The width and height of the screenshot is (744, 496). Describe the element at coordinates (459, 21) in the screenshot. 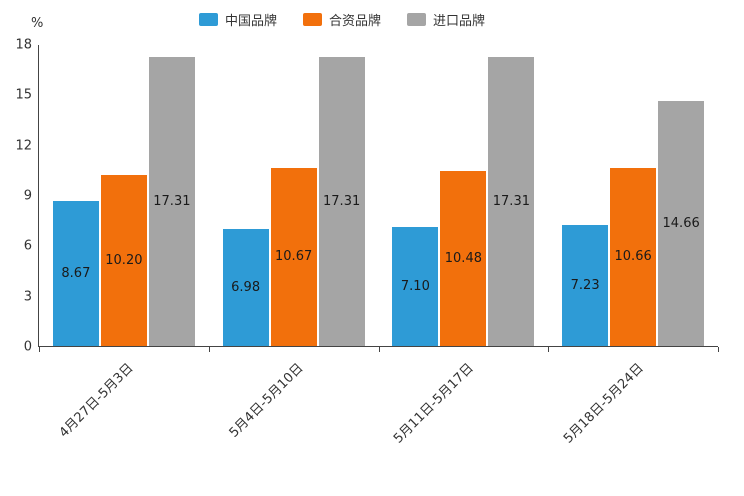

I see `legend-label: 进口品牌` at that location.